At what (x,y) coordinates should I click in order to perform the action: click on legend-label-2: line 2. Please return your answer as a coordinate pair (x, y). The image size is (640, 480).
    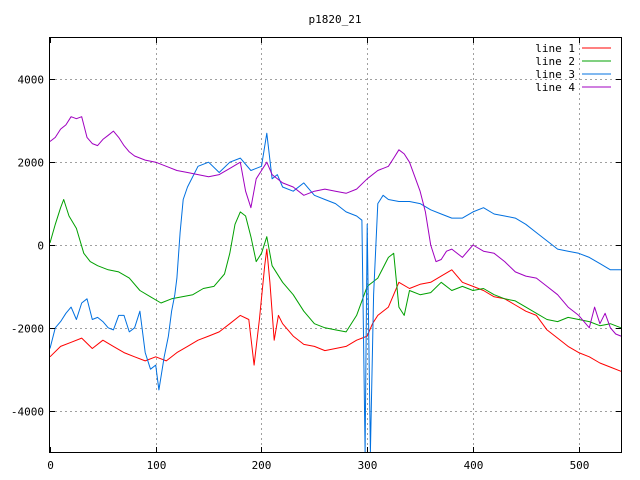
    Looking at the image, I should click on (555, 61).